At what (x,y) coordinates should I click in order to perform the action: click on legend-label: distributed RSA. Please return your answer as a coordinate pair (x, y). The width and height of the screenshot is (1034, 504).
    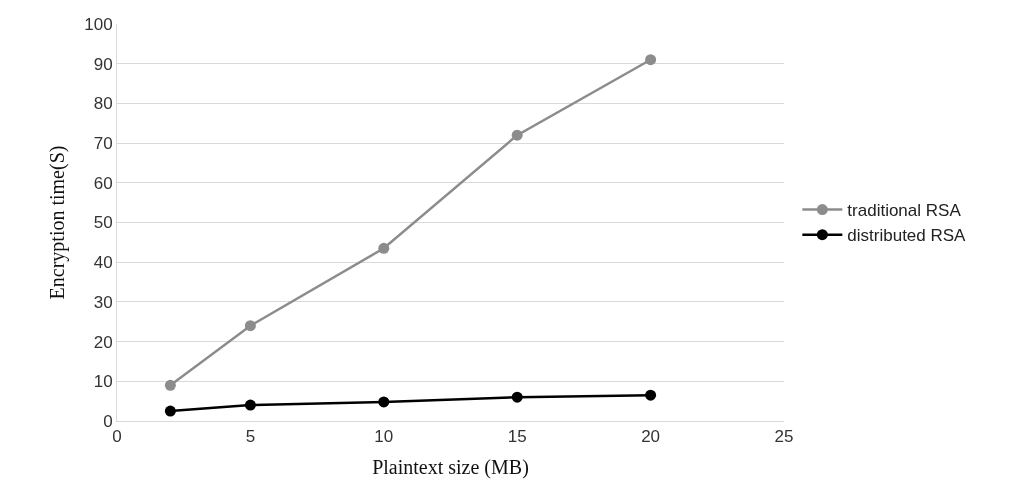
    Looking at the image, I should click on (907, 236).